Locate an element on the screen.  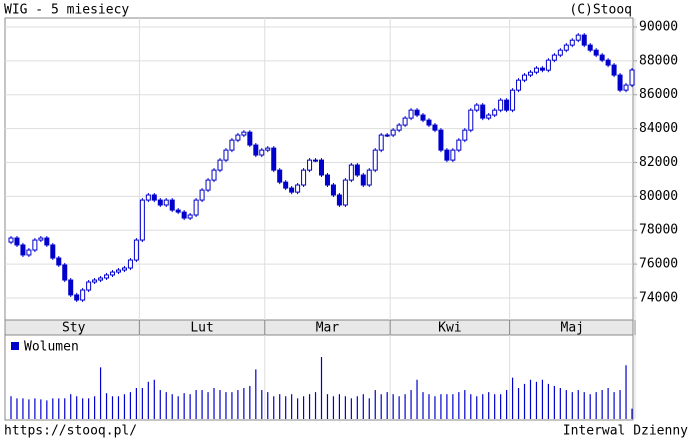
source: (C)Stooq is located at coordinates (600, 10).